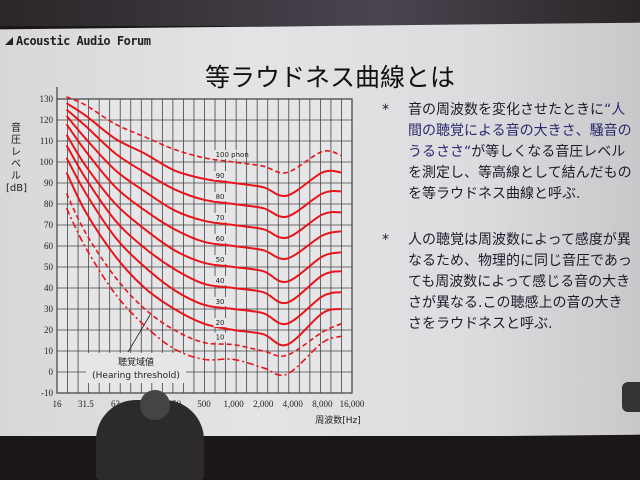 The image size is (640, 480). What do you see at coordinates (16, 140) in the screenshot?
I see `y-label-part: 圧` at bounding box center [16, 140].